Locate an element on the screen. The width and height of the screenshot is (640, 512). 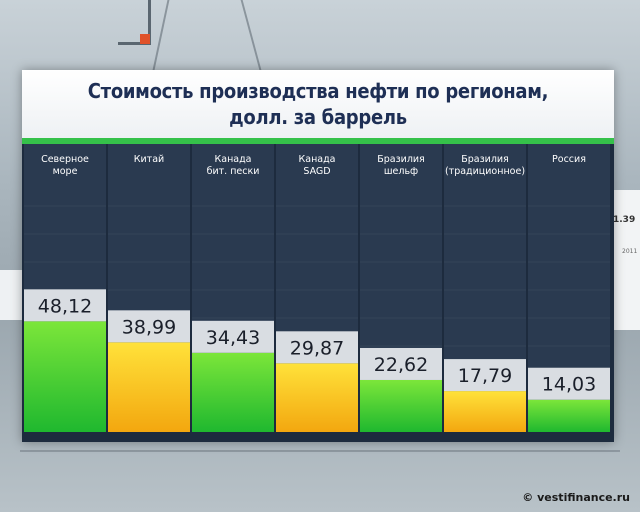
category-label: шельф is located at coordinates (401, 171).